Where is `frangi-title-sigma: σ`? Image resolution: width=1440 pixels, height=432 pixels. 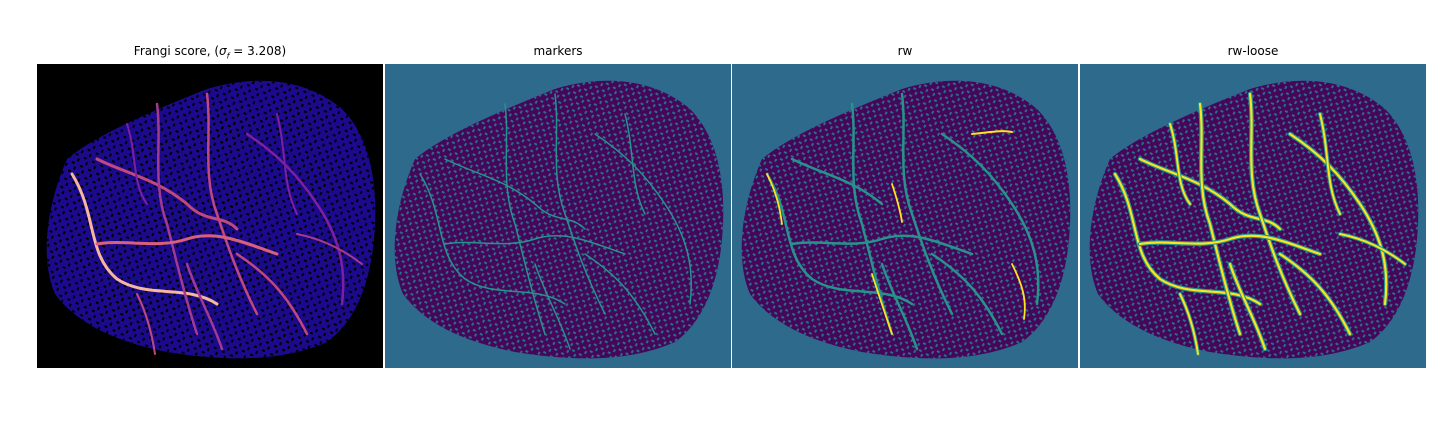 frangi-title-sigma: σ is located at coordinates (223, 51).